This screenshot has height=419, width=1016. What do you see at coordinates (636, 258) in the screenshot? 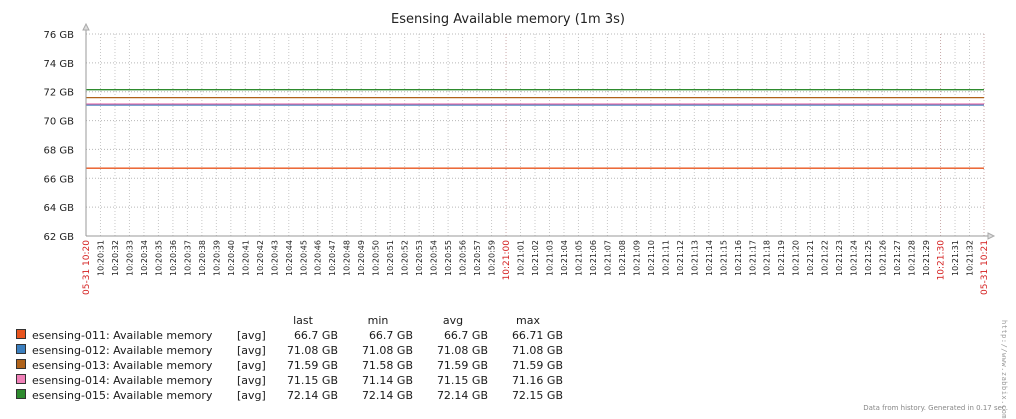
I see `x-tick-label: 10:21:09` at bounding box center [636, 258].